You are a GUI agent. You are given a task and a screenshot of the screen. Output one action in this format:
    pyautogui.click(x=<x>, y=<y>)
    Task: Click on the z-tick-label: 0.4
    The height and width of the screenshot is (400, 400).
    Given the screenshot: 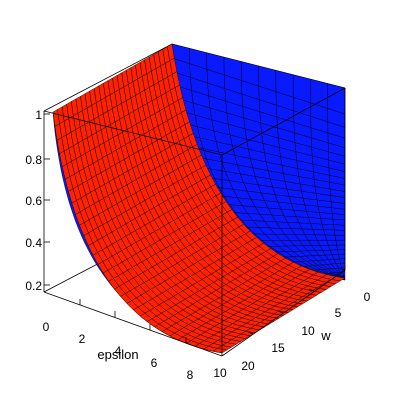 What is the action you would take?
    pyautogui.click(x=33, y=243)
    